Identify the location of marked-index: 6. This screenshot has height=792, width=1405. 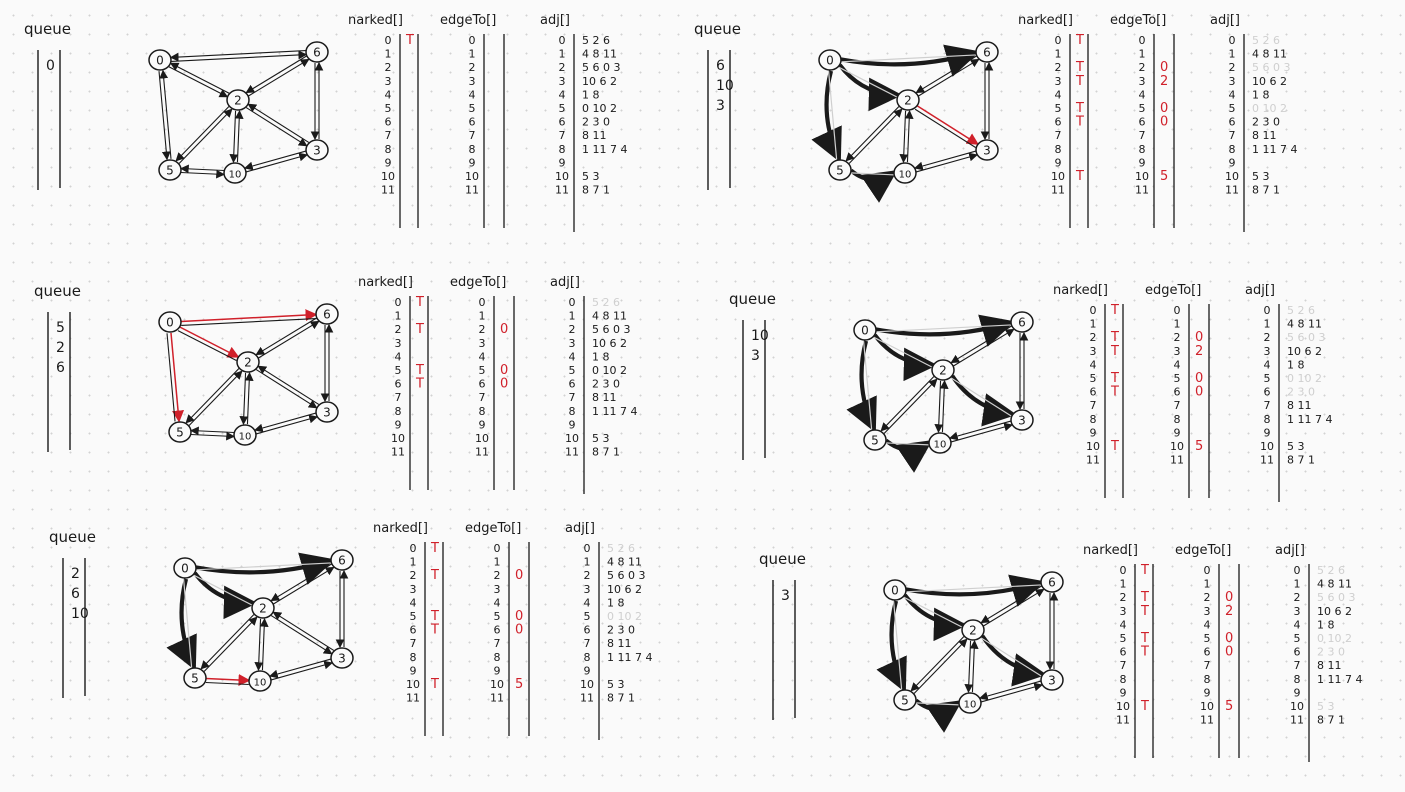
(1123, 652).